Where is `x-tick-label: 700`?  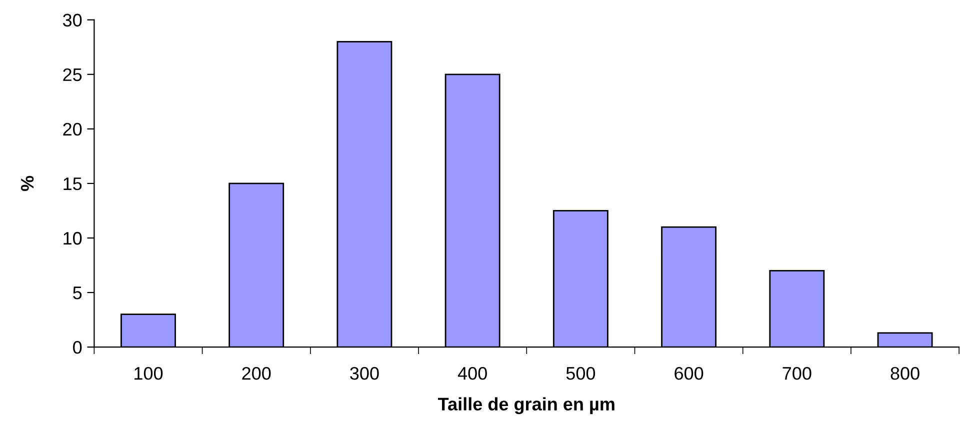
x-tick-label: 700 is located at coordinates (797, 373).